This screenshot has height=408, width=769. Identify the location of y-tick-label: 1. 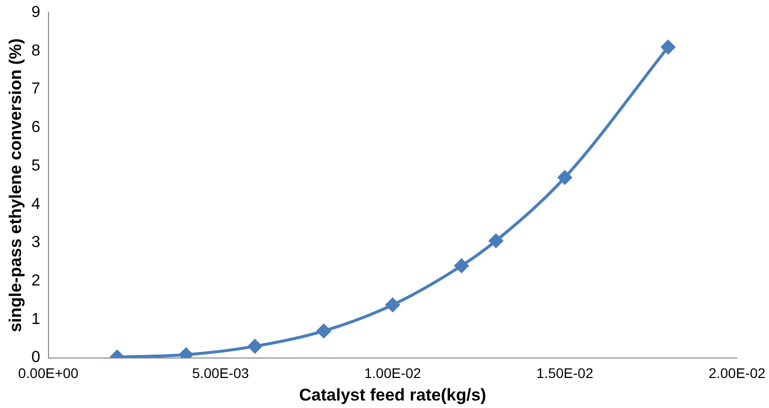
(35, 319).